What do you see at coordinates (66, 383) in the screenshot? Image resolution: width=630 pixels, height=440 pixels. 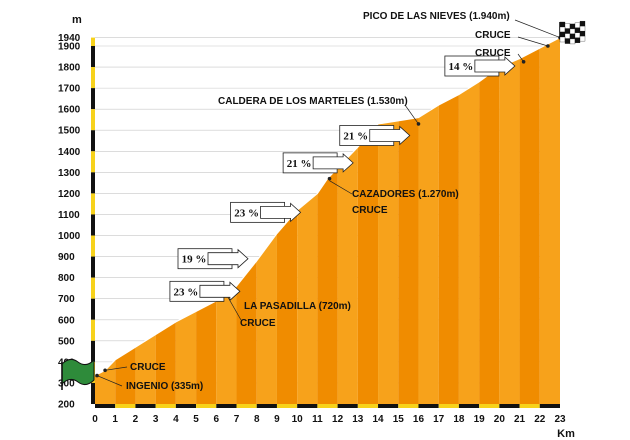 I see `y-tick-label: 300` at bounding box center [66, 383].